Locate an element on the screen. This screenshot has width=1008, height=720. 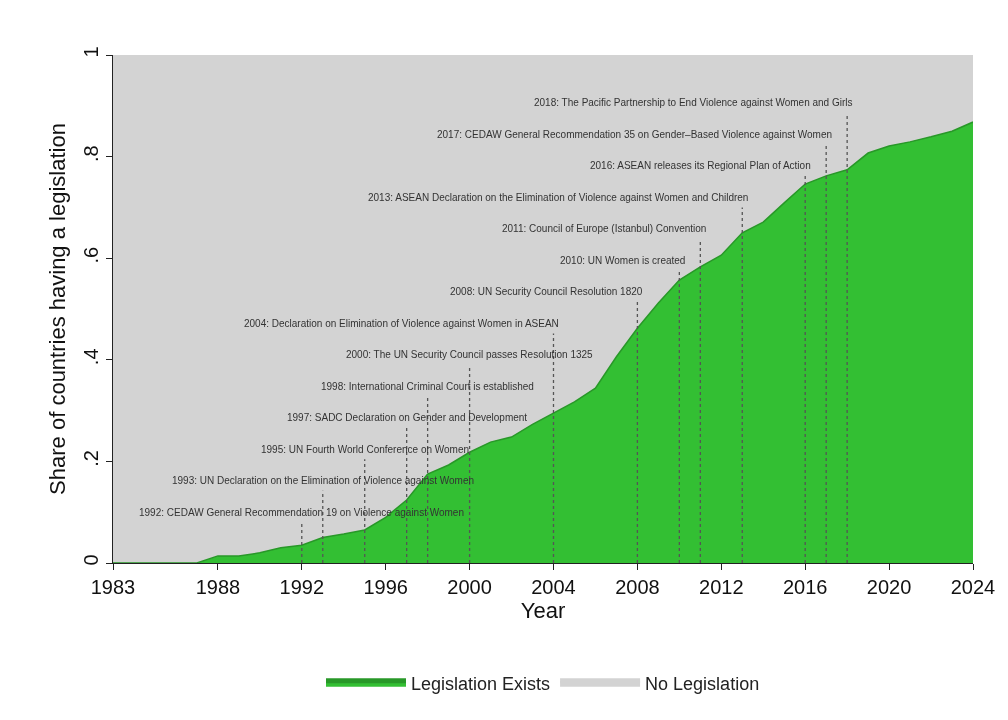
x-tick-label: 2016 is located at coordinates (805, 587).